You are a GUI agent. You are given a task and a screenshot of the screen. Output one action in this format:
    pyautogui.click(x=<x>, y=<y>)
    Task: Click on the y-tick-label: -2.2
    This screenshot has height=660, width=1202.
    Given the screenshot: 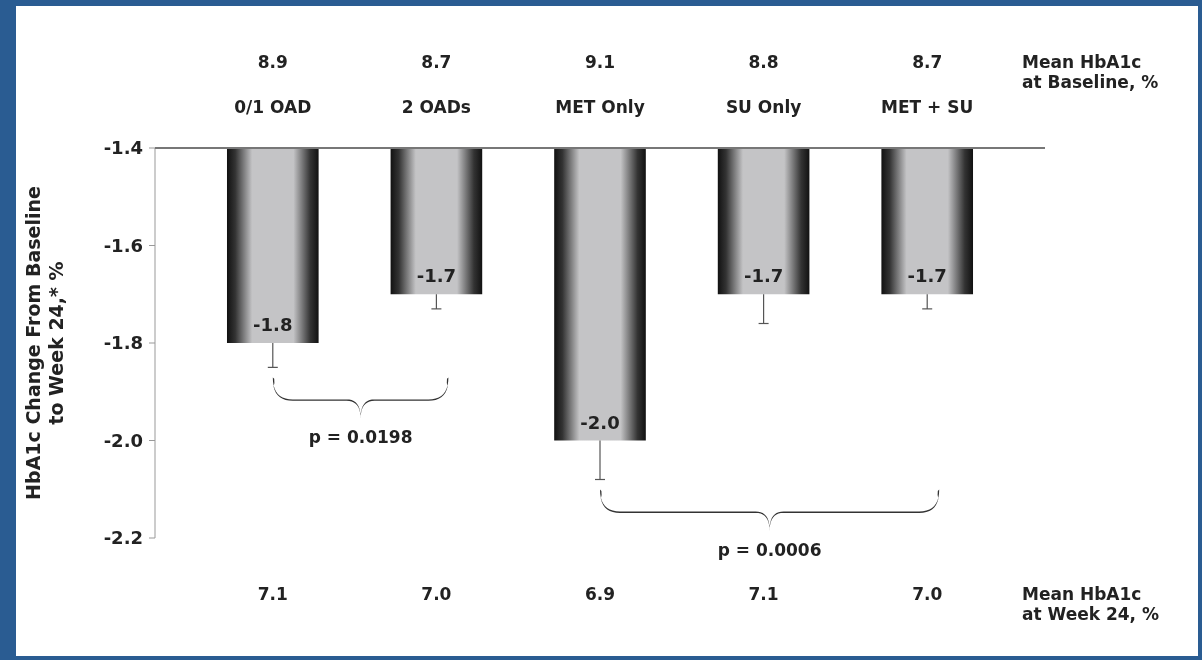 What is the action you would take?
    pyautogui.click(x=123, y=538)
    